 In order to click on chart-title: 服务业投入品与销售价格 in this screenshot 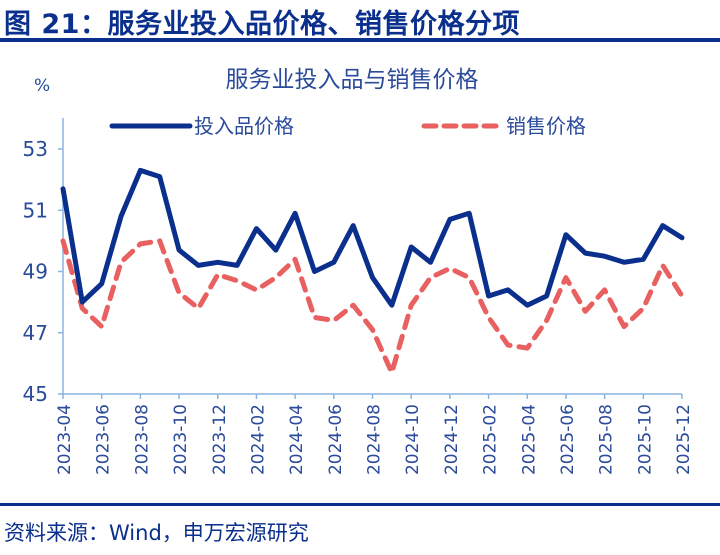, I will do `click(352, 80)`.